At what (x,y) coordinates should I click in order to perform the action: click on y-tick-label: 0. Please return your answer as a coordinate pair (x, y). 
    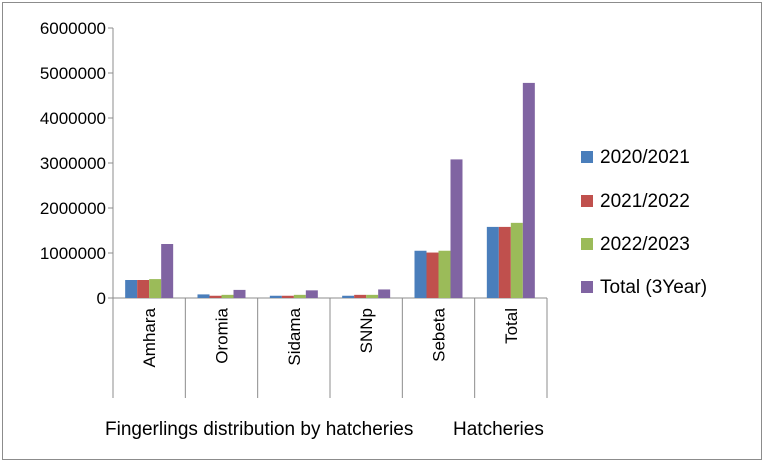
    Looking at the image, I should click on (101, 298).